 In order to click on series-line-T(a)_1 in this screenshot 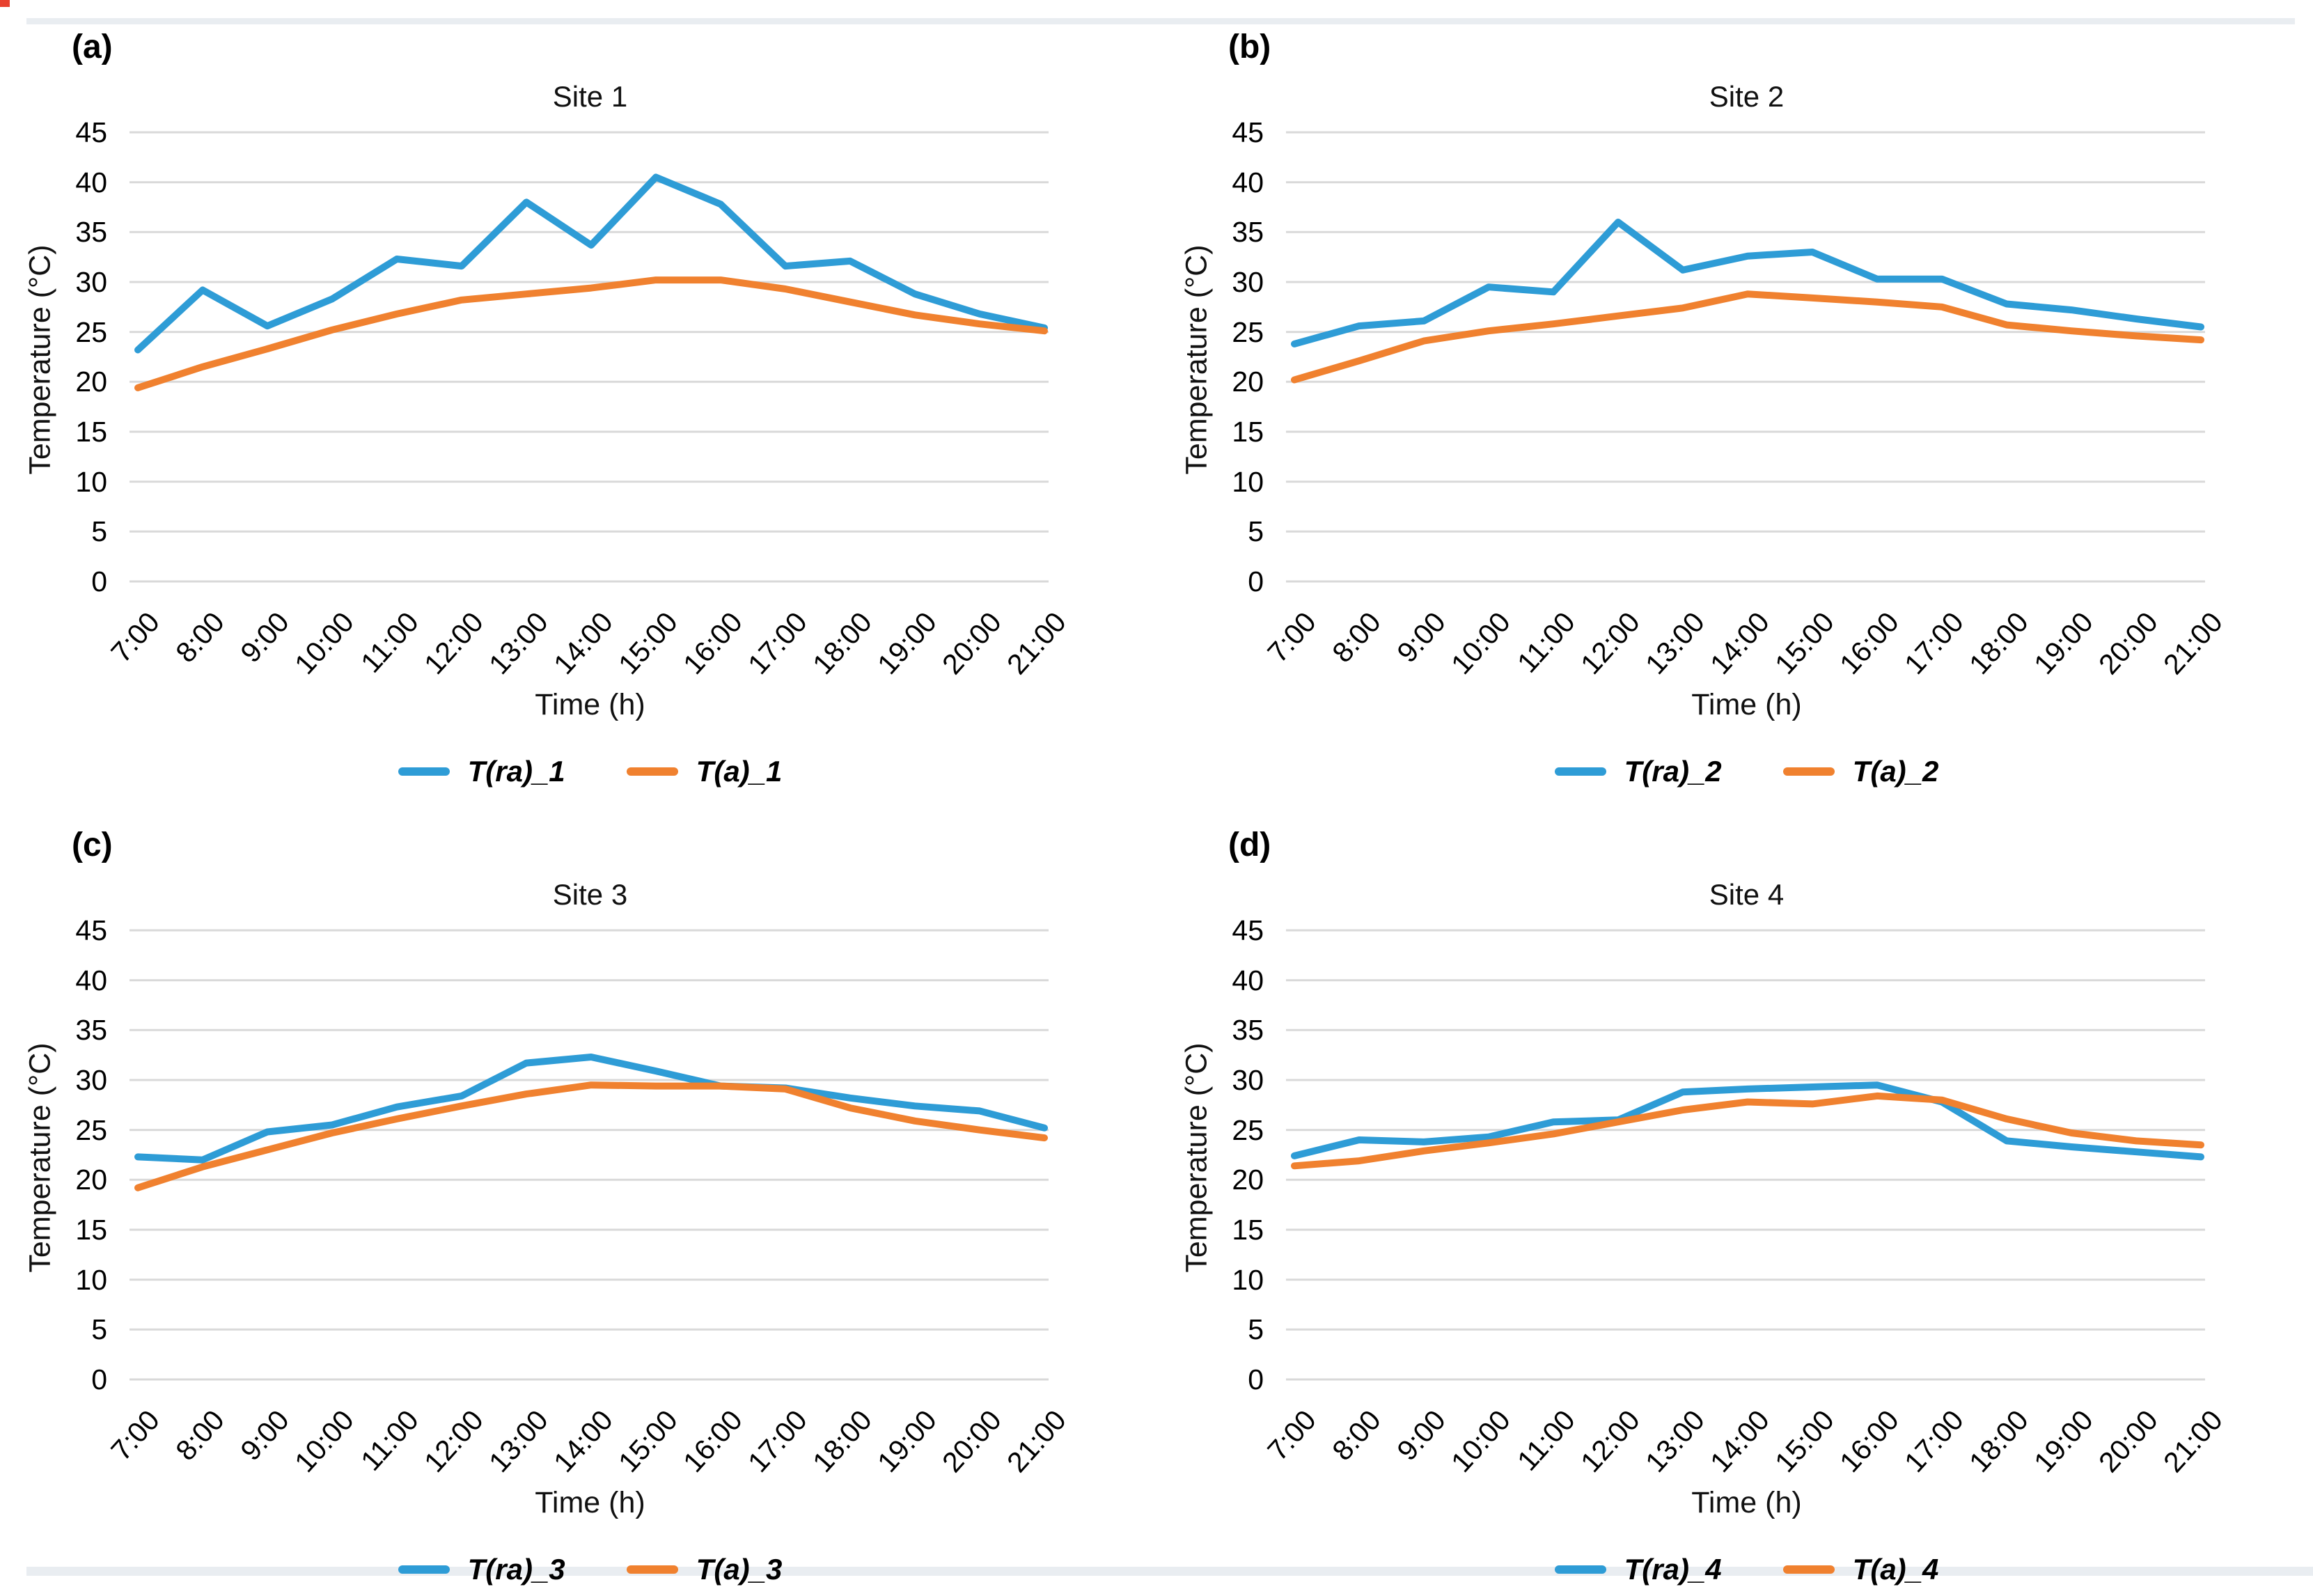, I will do `click(591, 333)`.